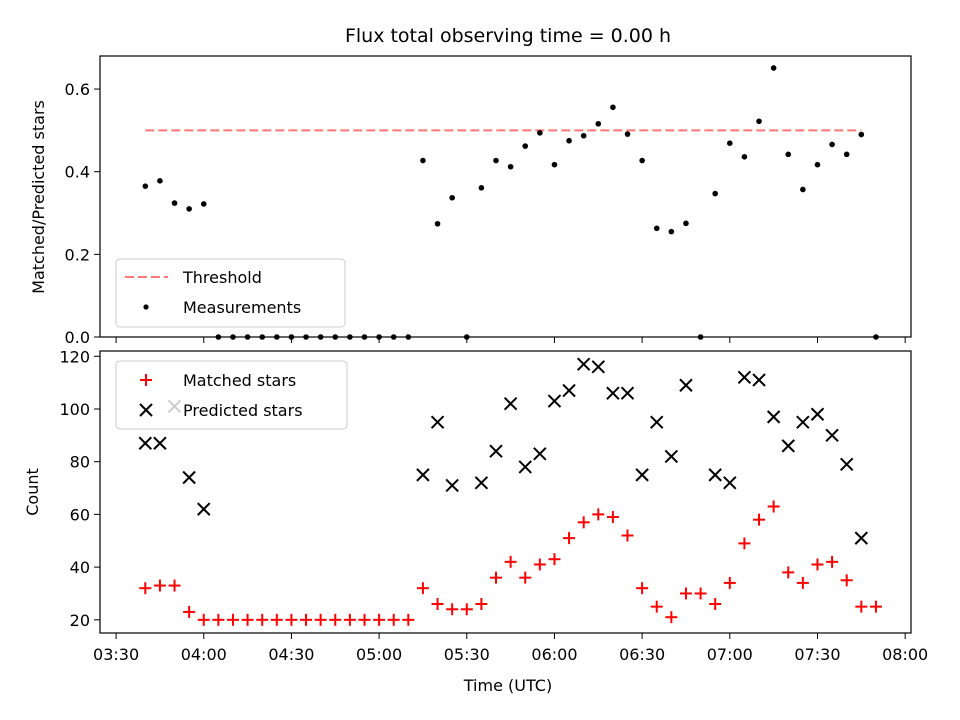  What do you see at coordinates (146, 307) in the screenshot?
I see `measurements-legend-swatch` at bounding box center [146, 307].